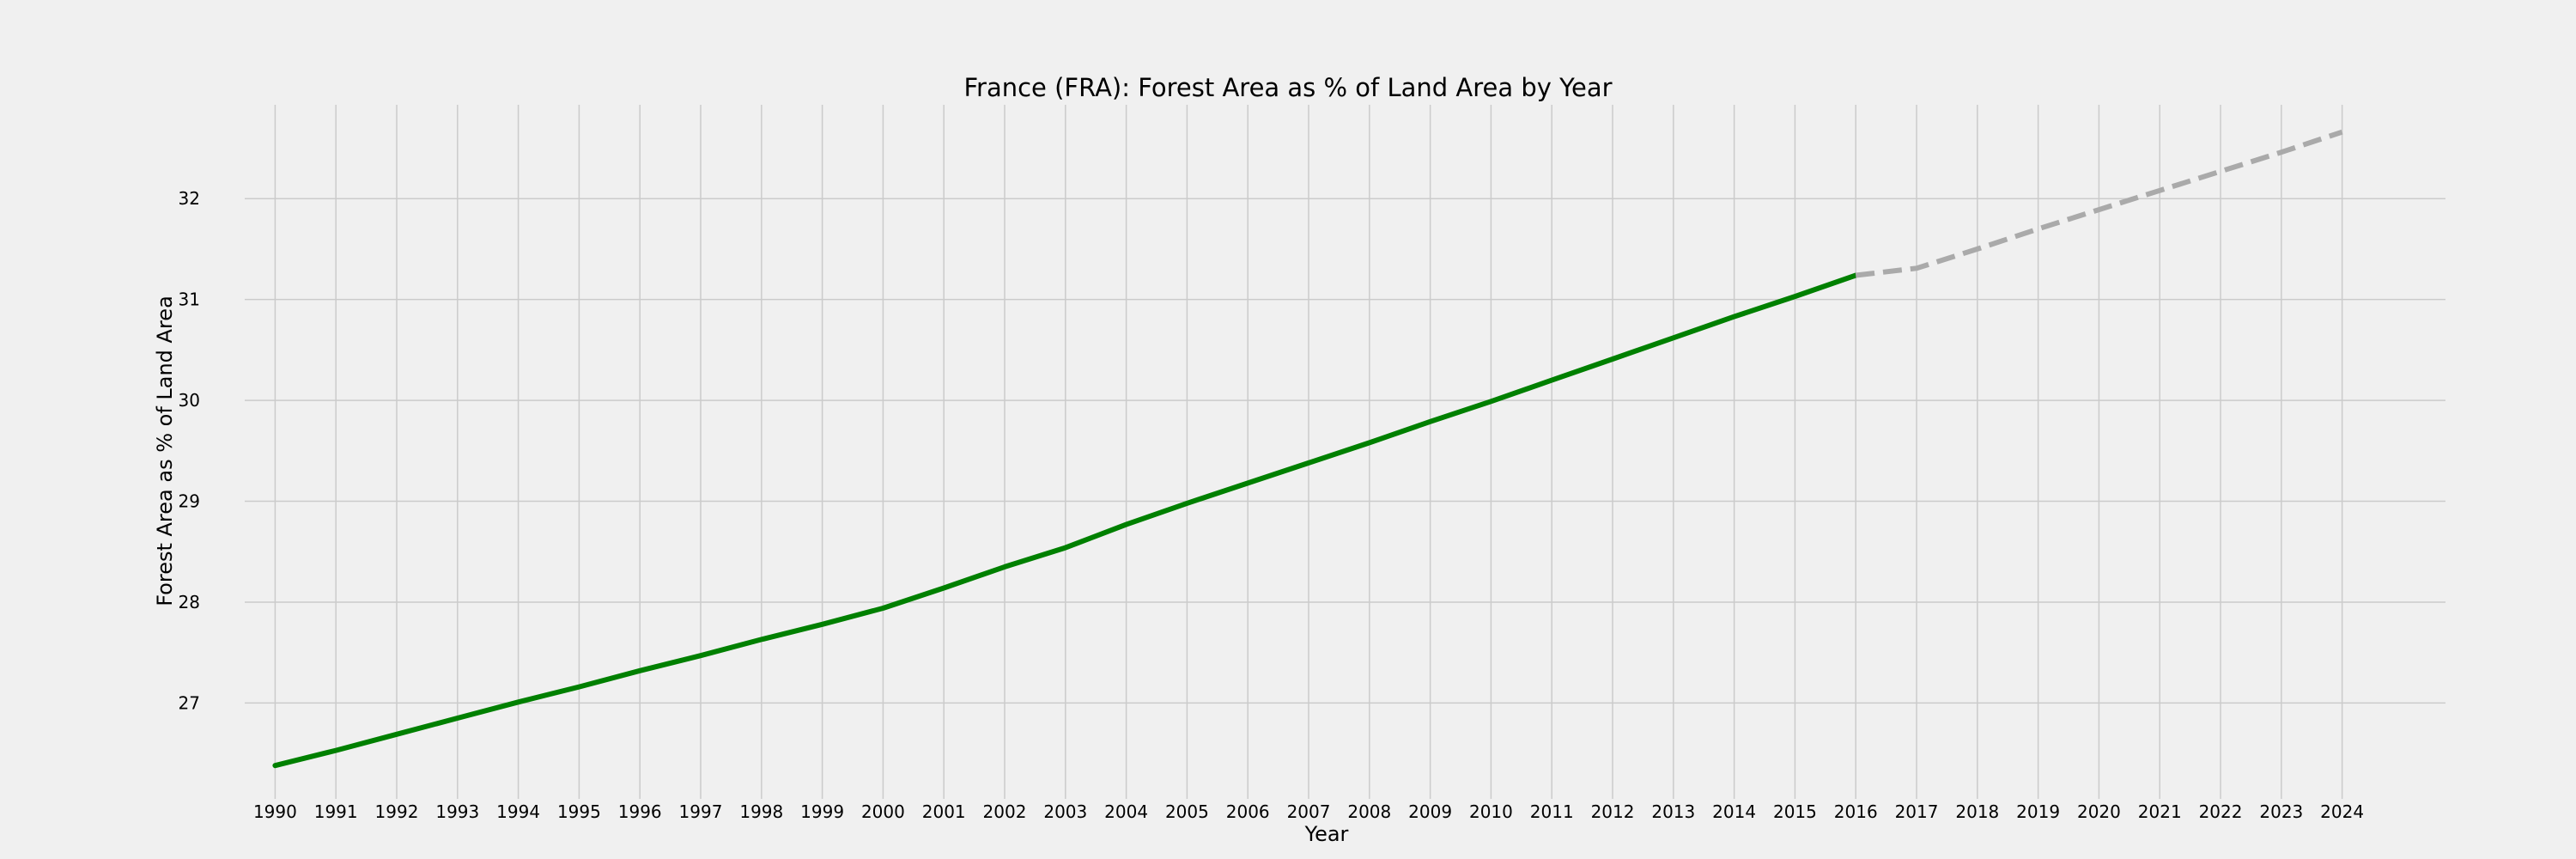 Image resolution: width=2576 pixels, height=859 pixels. Describe the element at coordinates (190, 702) in the screenshot. I see `y-tick-label: 27` at that location.